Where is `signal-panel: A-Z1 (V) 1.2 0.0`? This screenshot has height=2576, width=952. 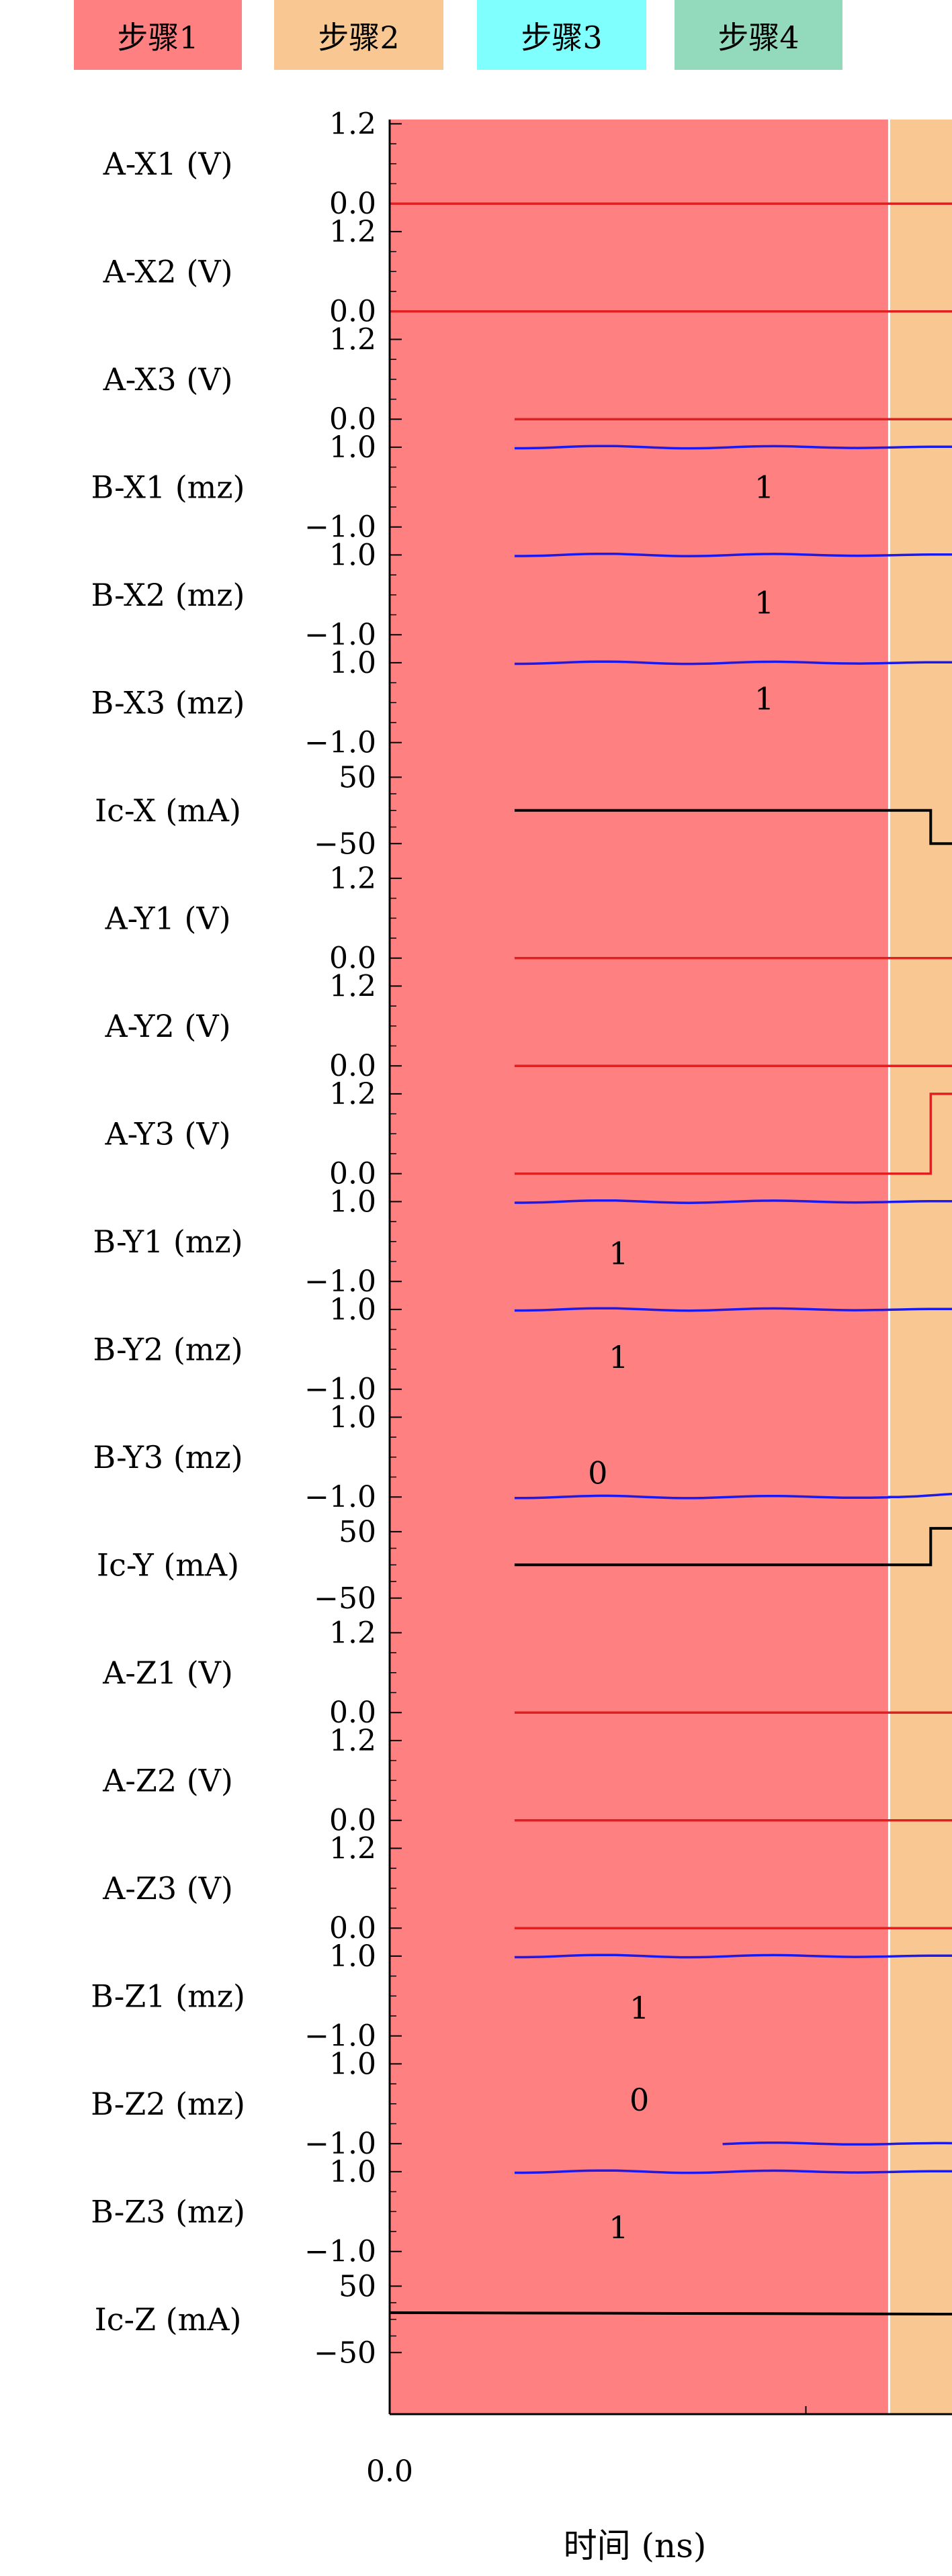
signal-panel: A-Z1 (V) 1.2 0.0 is located at coordinates (527, 1673).